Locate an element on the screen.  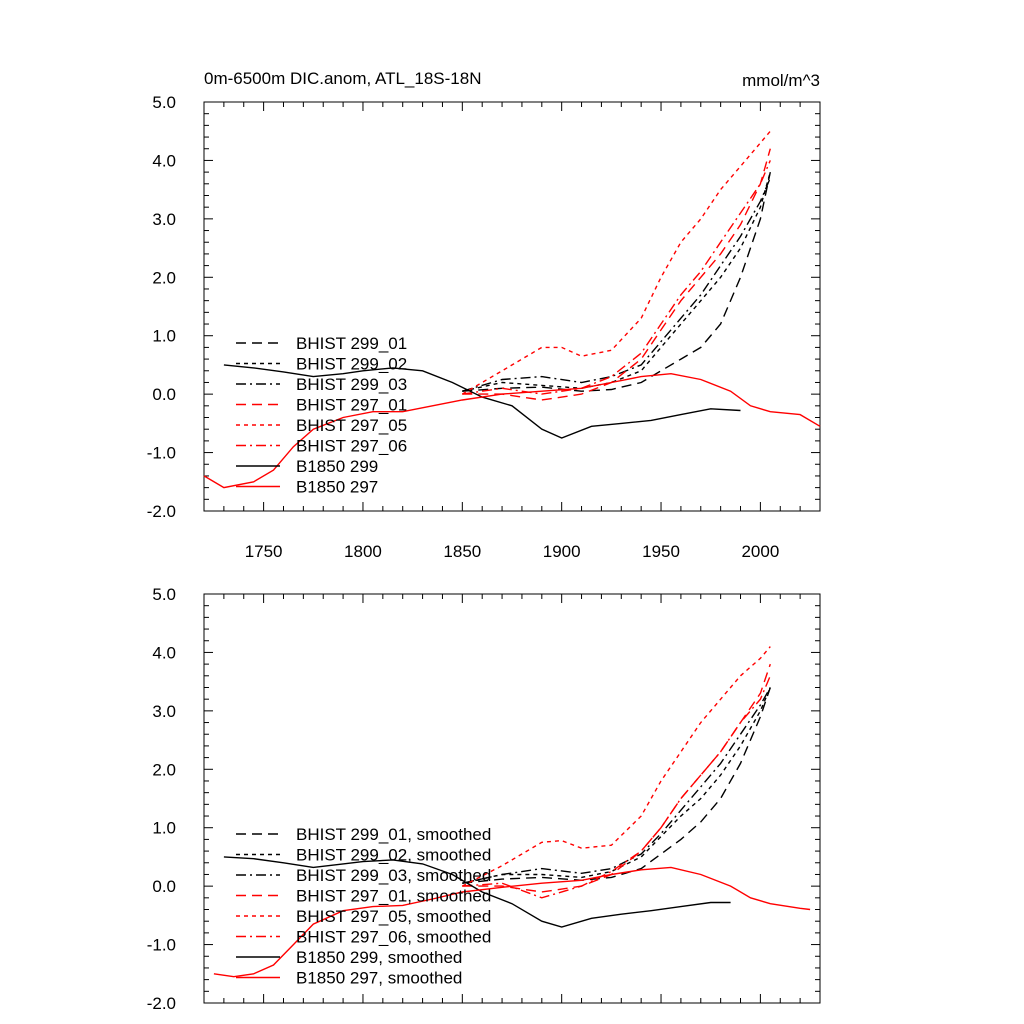
legend-label: B1850 297 is located at coordinates (337, 487).